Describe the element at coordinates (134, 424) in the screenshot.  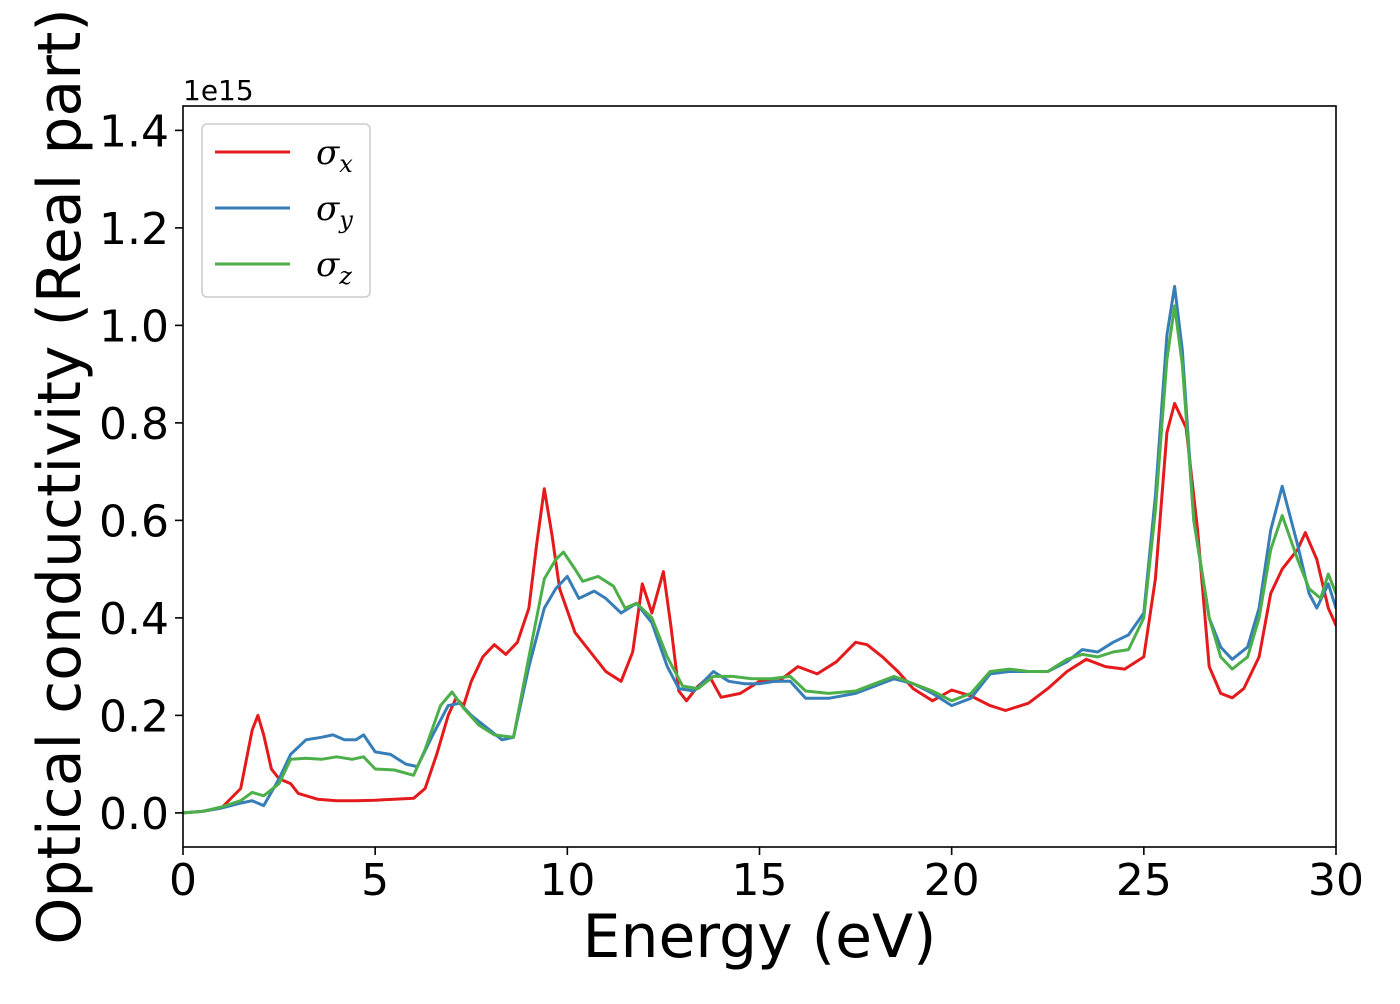
I see `y-tick-label: 0.8` at that location.